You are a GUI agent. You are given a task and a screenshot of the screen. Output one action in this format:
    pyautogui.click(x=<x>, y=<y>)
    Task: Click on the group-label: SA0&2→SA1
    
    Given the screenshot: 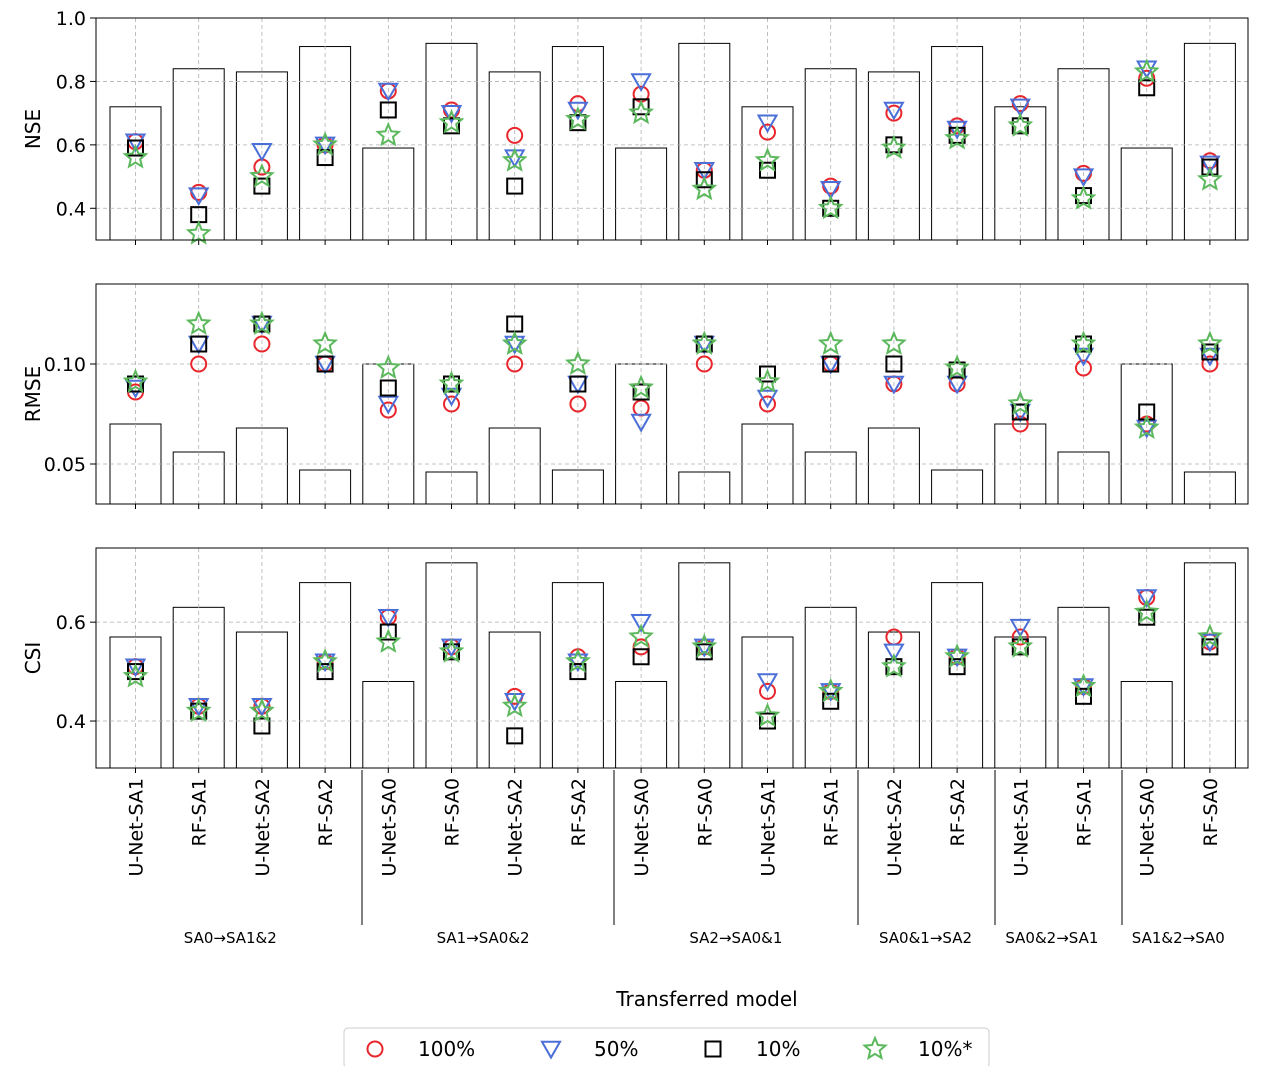 What is the action you would take?
    pyautogui.click(x=1051, y=938)
    